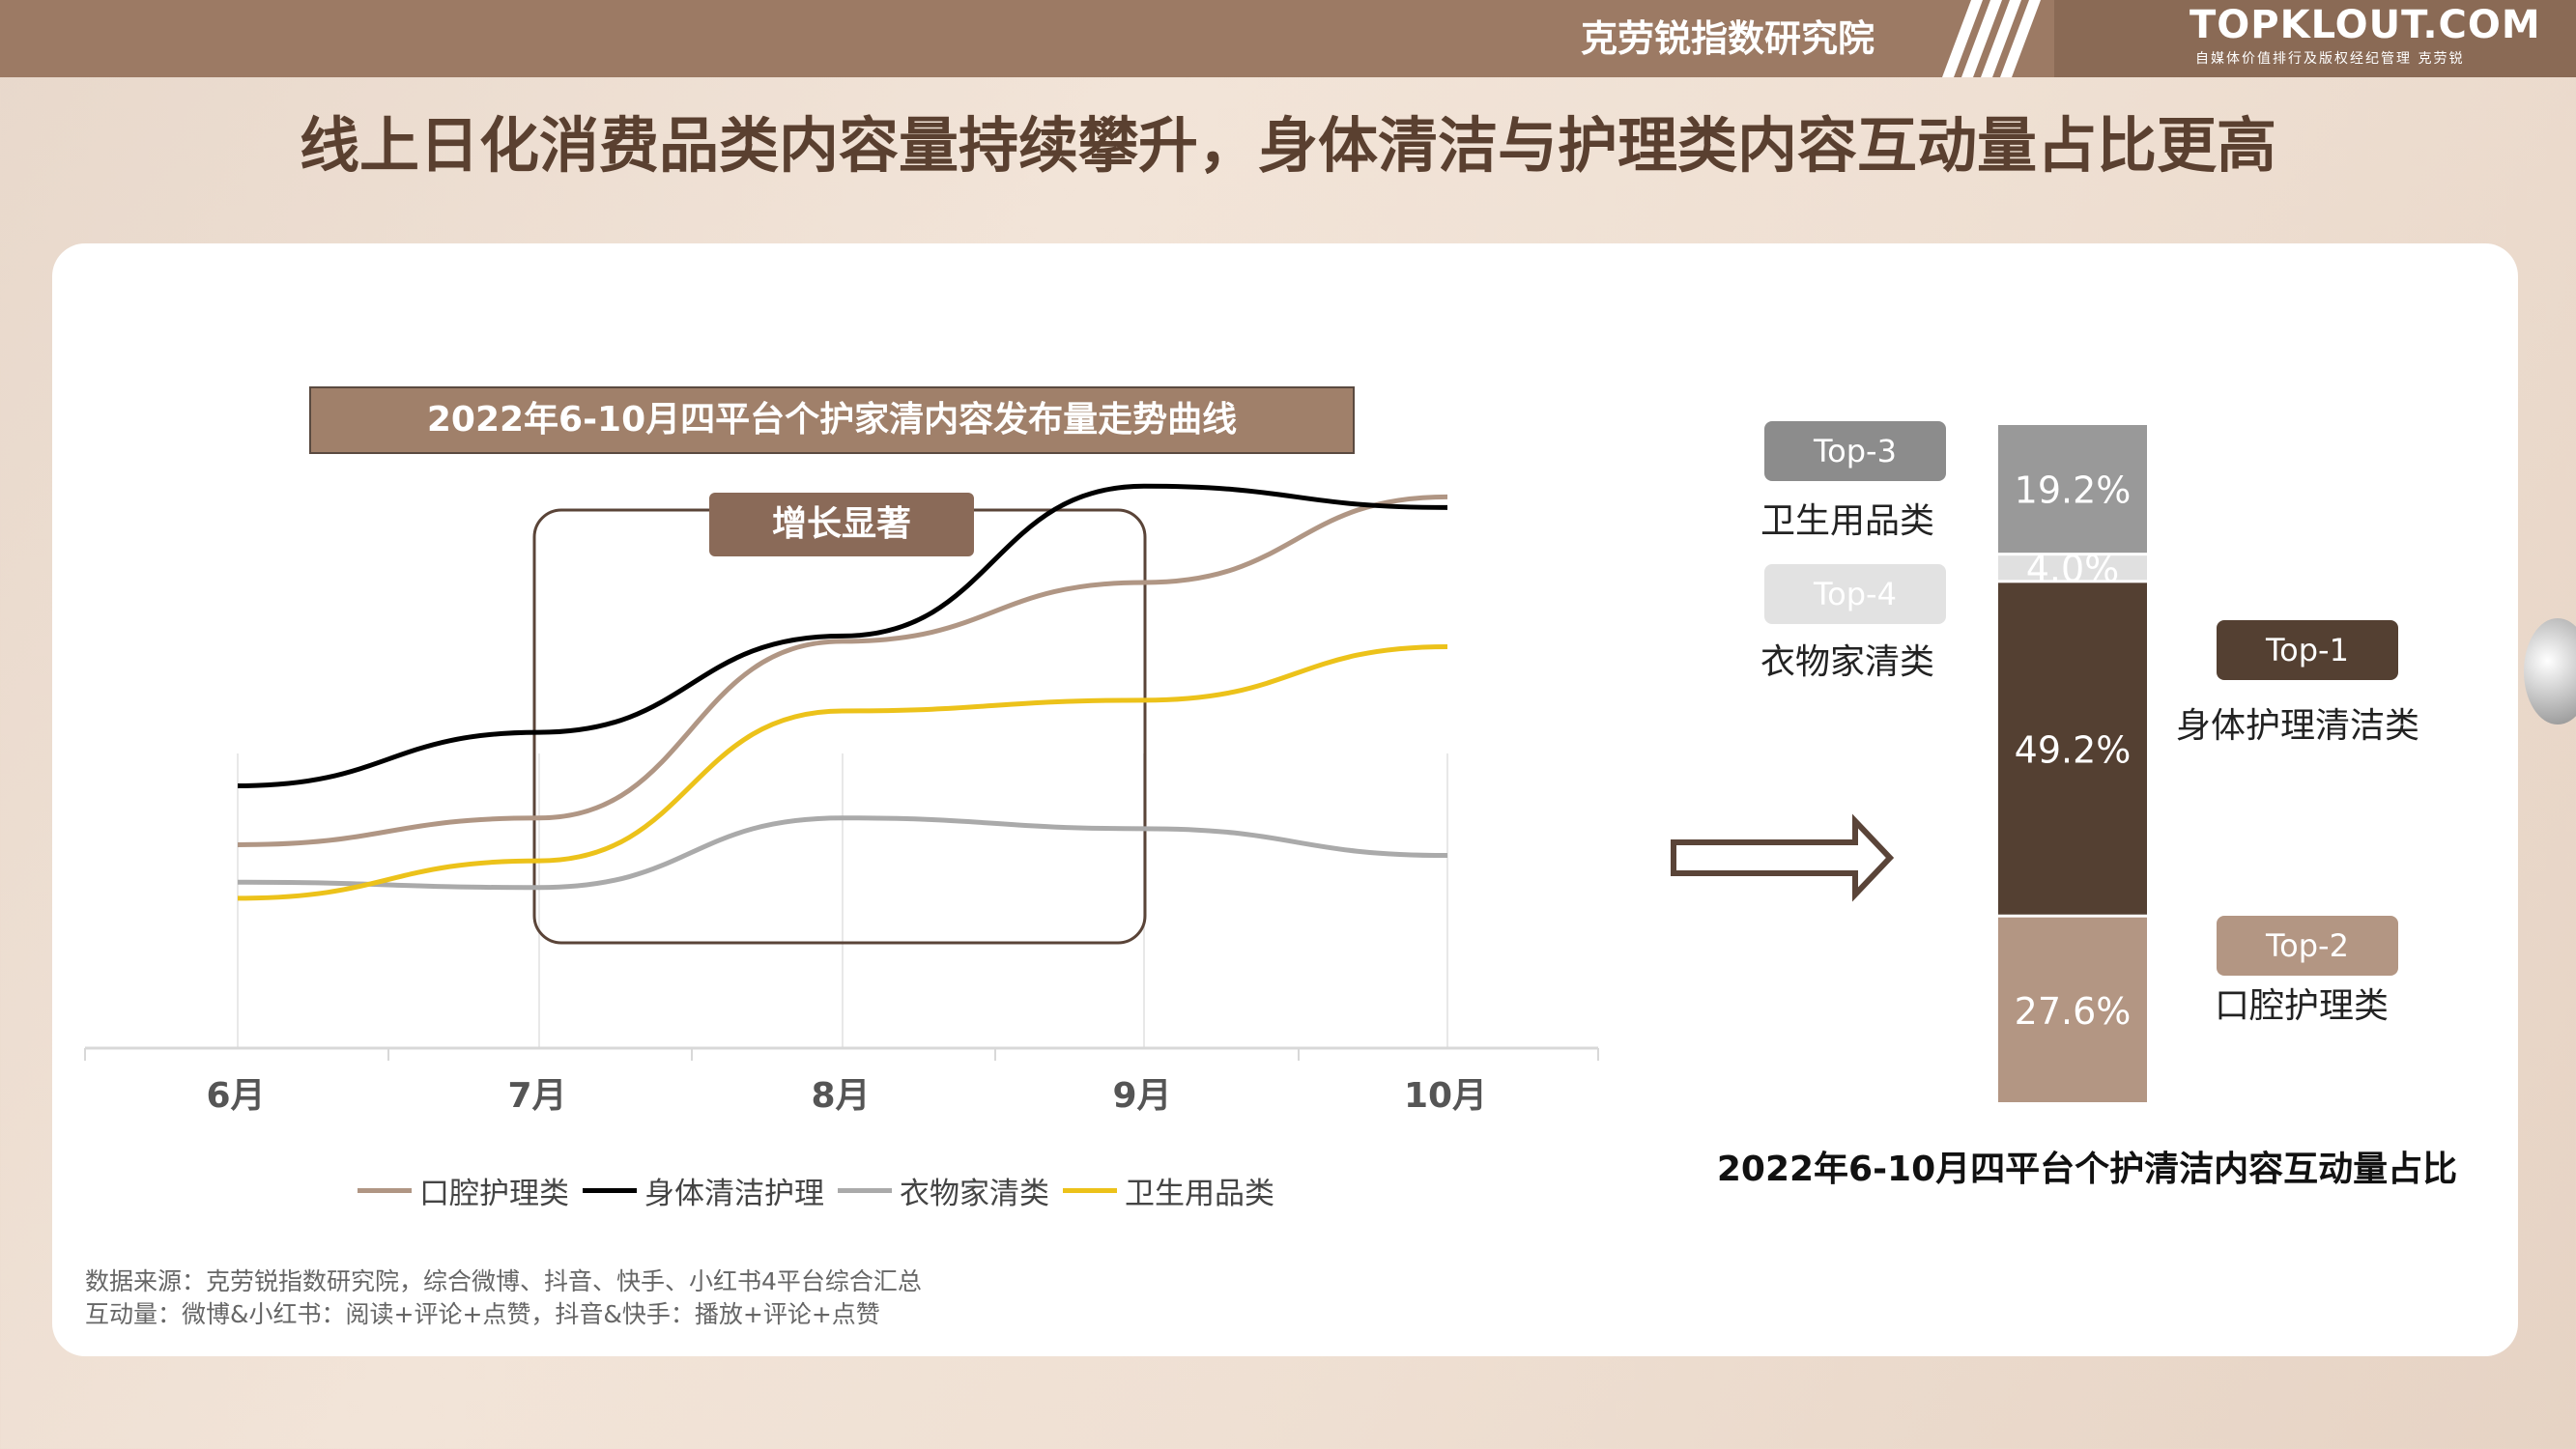  Describe the element at coordinates (1728, 38) in the screenshot. I see `institute-name: 克劳锐指数研究院` at that location.